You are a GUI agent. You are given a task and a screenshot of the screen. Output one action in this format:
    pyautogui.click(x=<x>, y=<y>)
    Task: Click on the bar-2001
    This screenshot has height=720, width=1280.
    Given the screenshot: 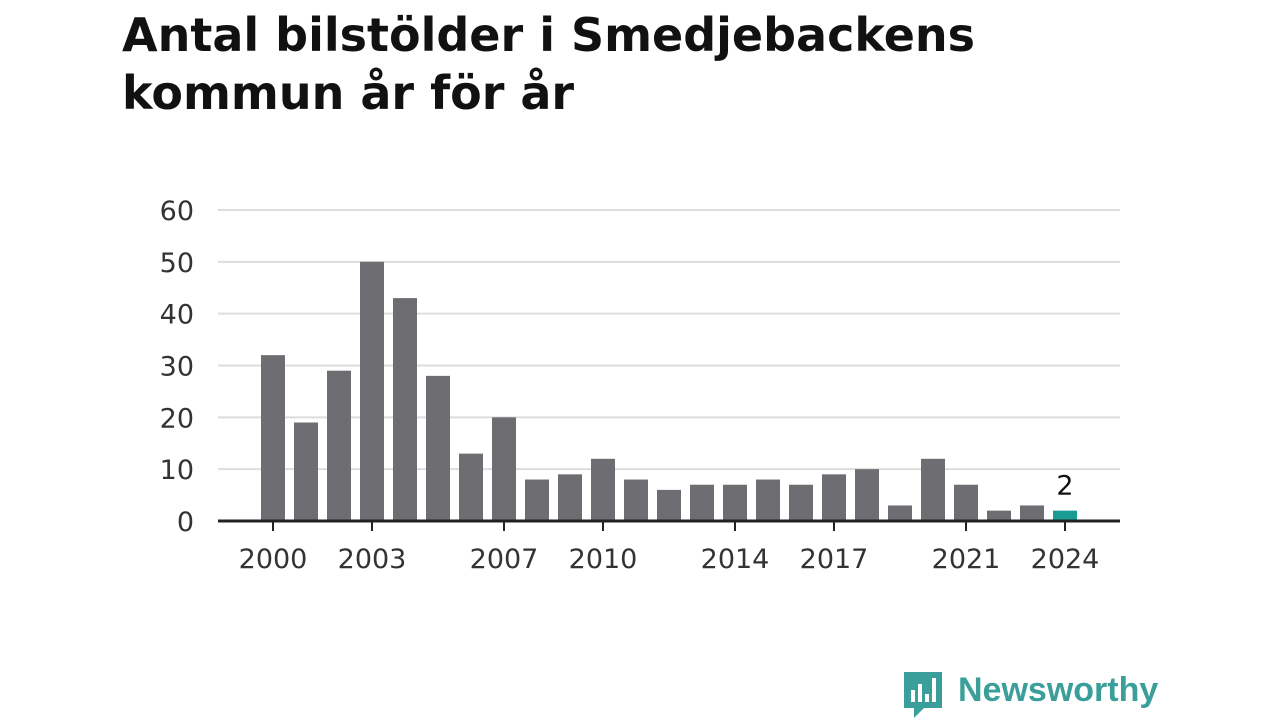 What is the action you would take?
    pyautogui.click(x=306, y=471)
    